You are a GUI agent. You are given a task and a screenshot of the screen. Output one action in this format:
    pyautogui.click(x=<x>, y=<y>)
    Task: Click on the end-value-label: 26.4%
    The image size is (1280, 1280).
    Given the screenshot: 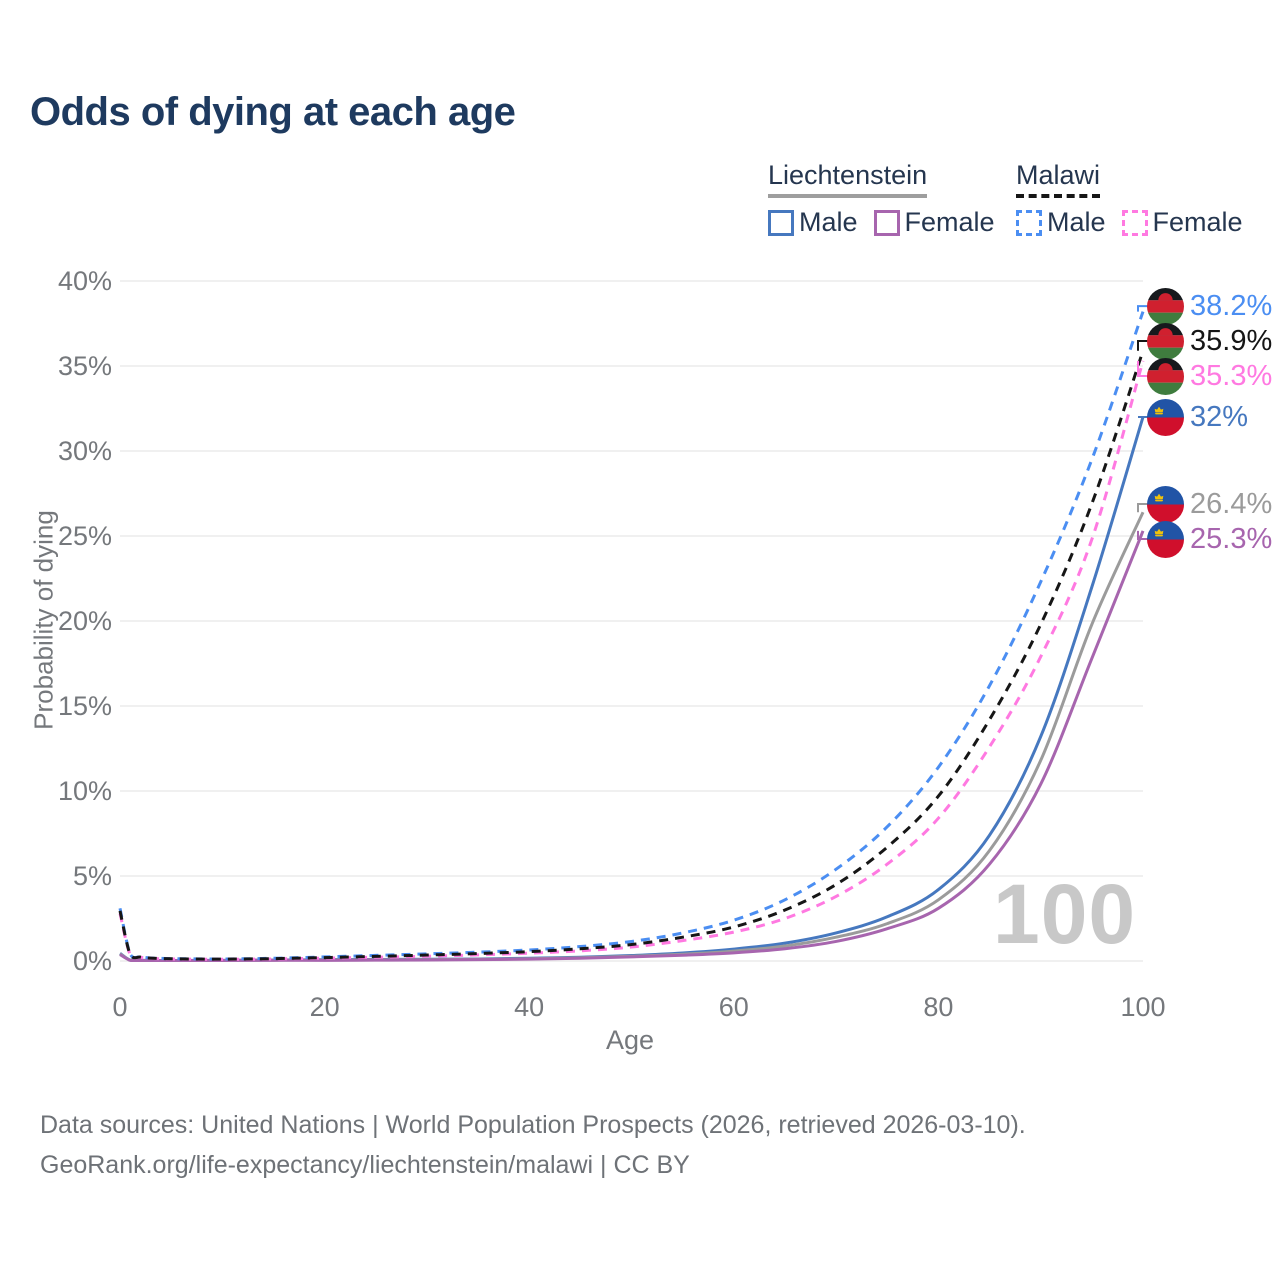 What is the action you would take?
    pyautogui.click(x=1231, y=503)
    